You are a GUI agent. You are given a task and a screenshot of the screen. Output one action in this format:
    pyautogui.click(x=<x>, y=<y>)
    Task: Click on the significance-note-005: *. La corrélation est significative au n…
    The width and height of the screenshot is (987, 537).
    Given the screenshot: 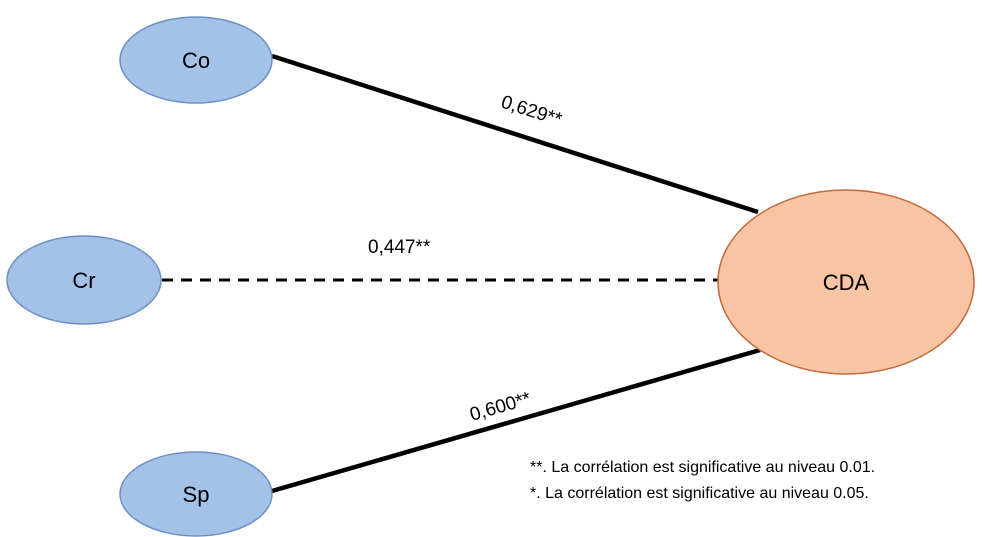 What is the action you would take?
    pyautogui.click(x=699, y=493)
    